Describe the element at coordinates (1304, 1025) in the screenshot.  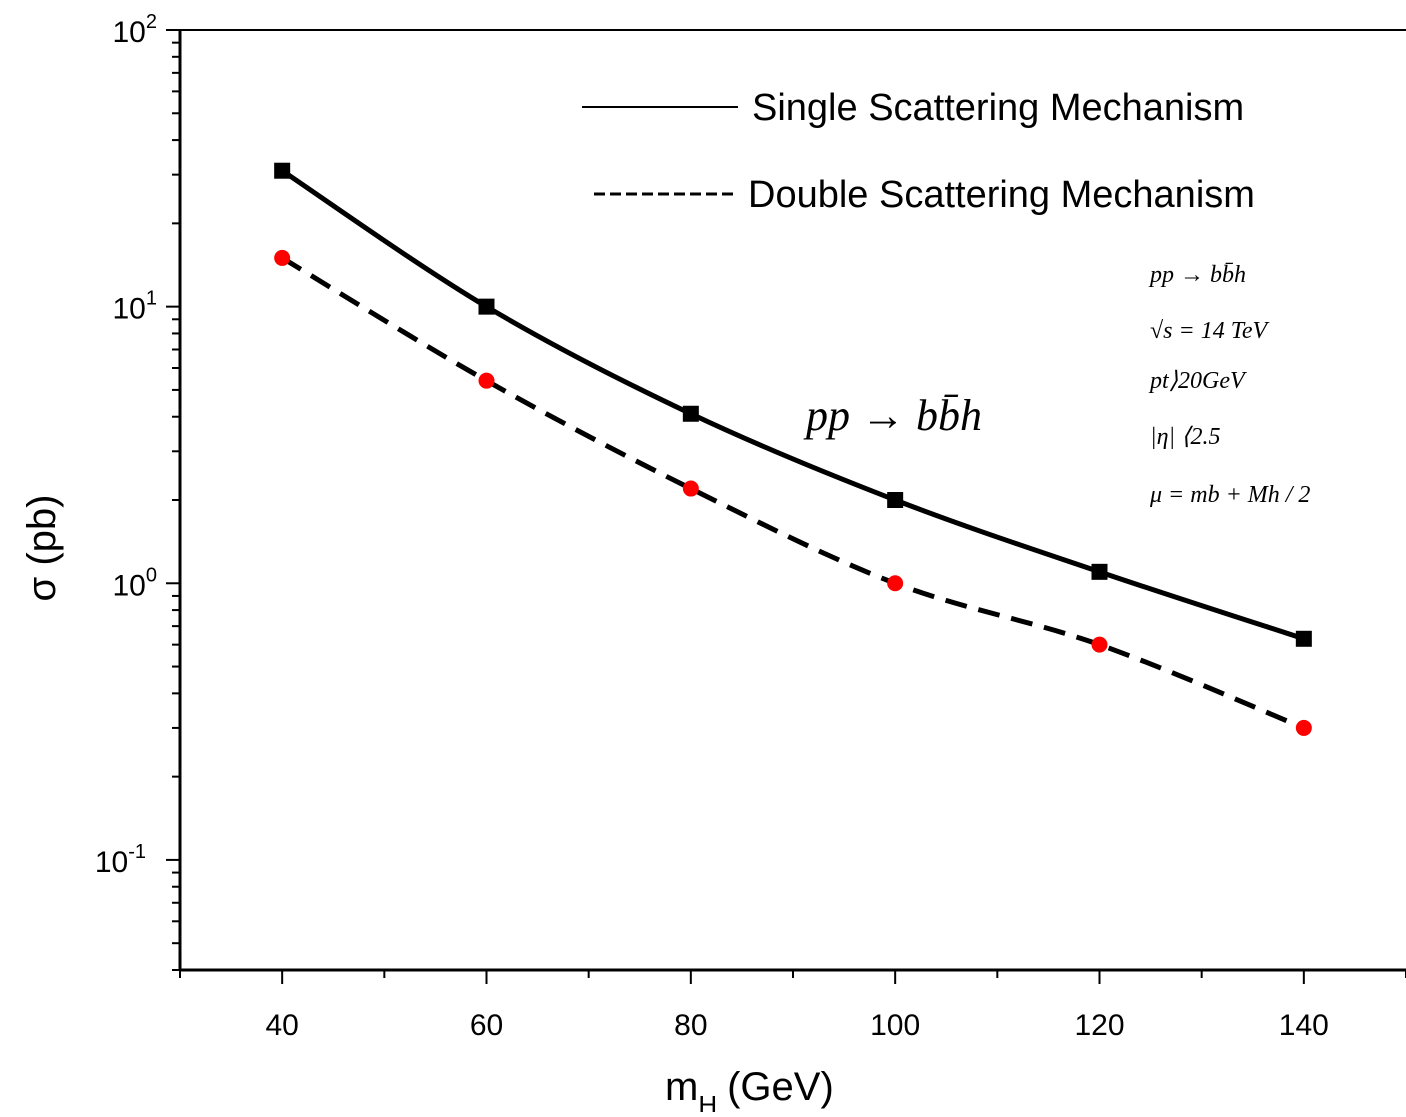
I see `x-tick-label: 140` at that location.